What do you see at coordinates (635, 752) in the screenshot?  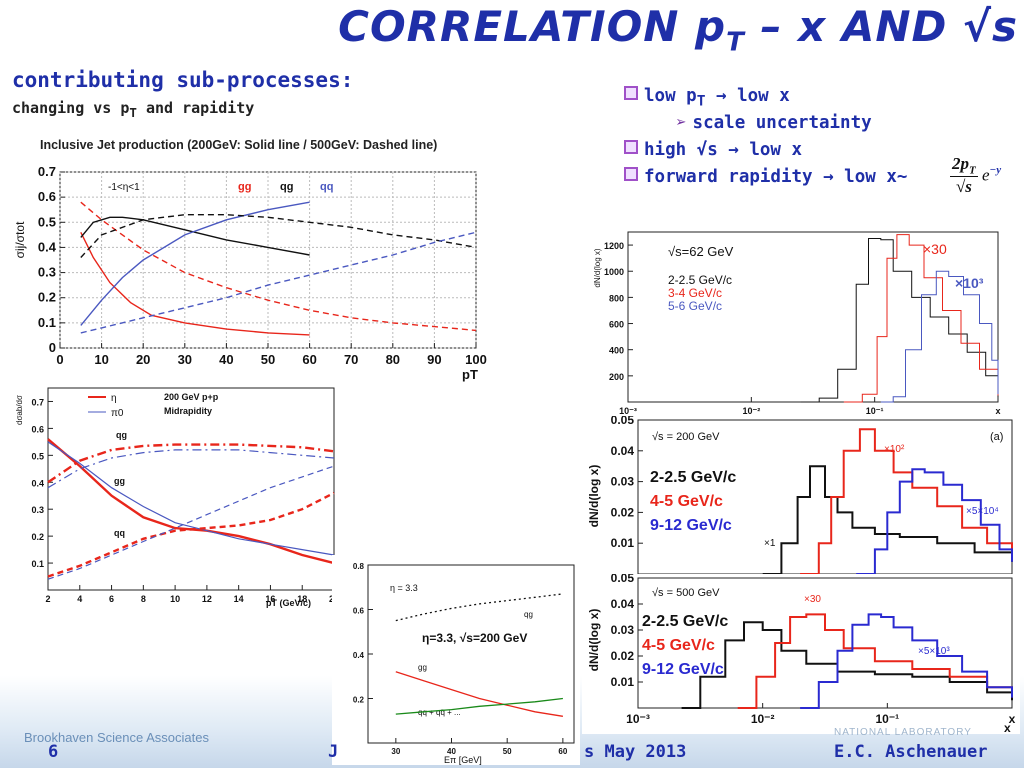 I see `footer-date: s May 2013` at bounding box center [635, 752].